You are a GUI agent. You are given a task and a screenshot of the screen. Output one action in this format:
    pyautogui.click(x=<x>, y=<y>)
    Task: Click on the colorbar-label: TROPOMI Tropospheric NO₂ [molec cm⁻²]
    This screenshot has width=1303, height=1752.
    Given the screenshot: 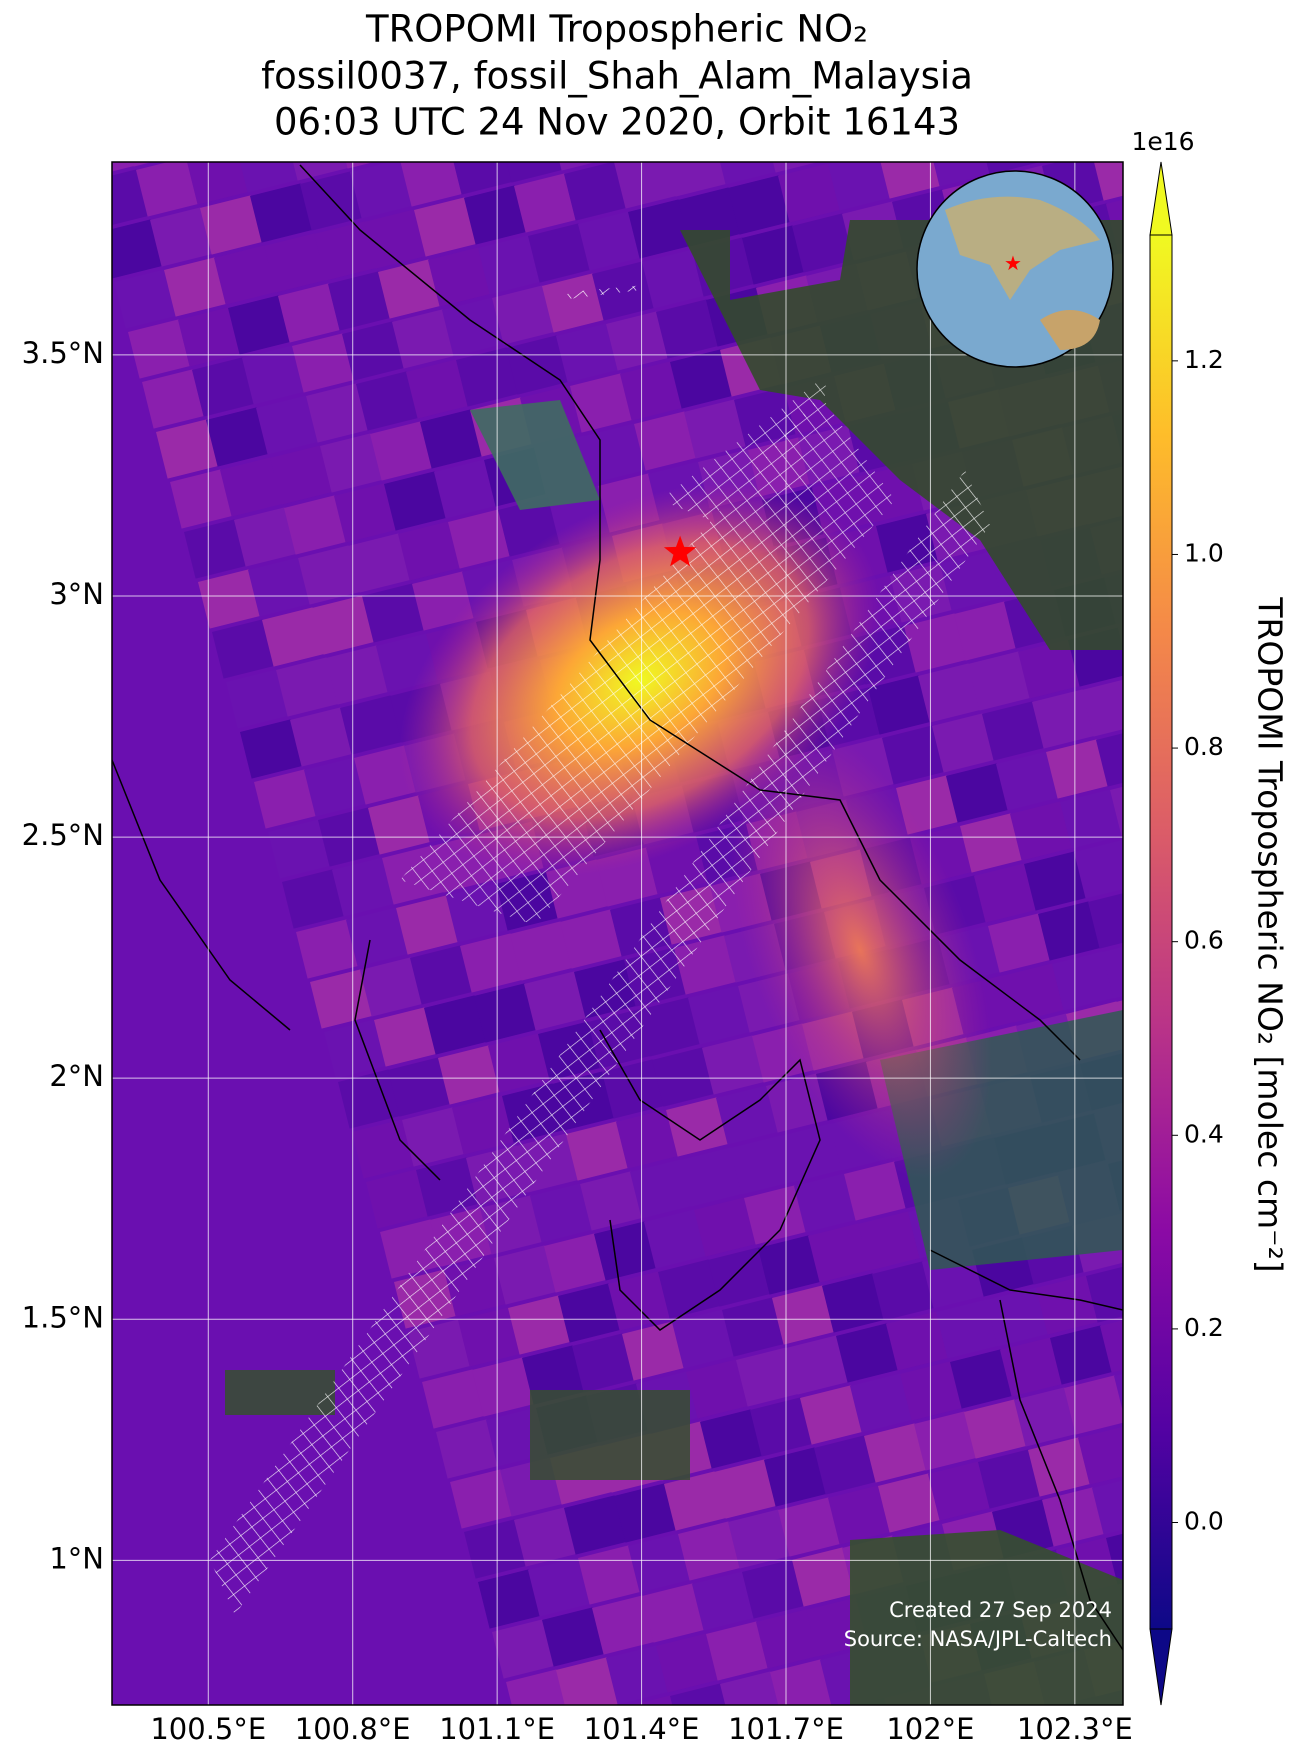 What is the action you would take?
    pyautogui.click(x=1270, y=934)
    